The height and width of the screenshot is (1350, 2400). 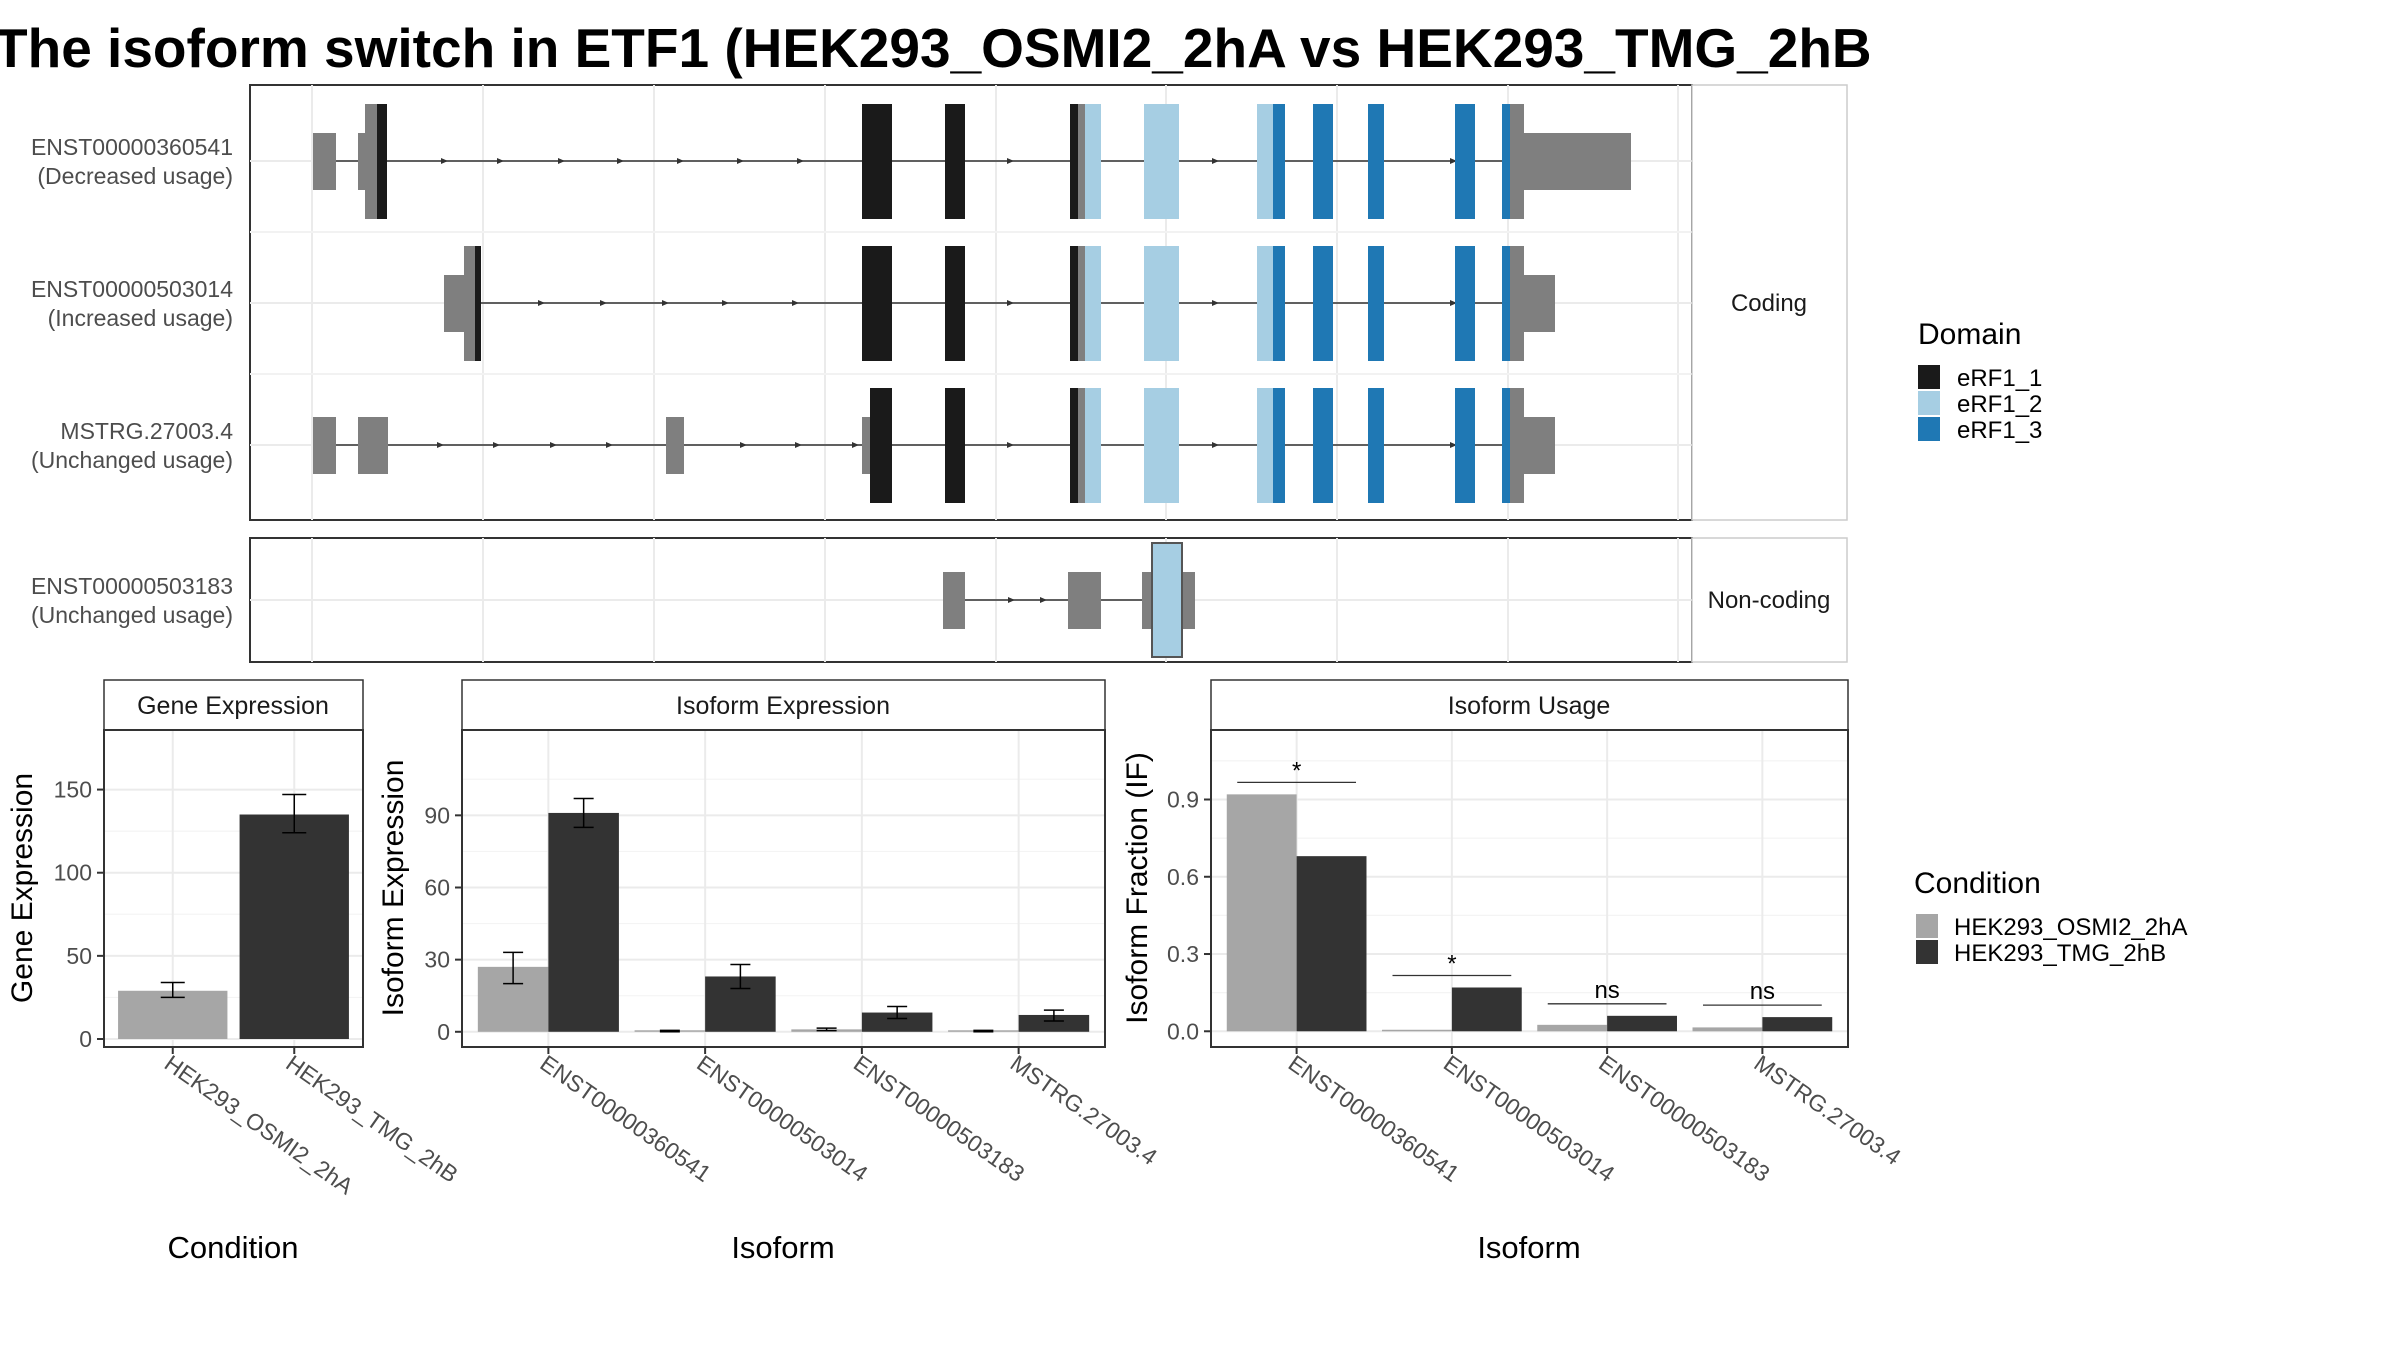 What do you see at coordinates (1374, 1118) in the screenshot?
I see `x-tick-label: ENST00000360541` at bounding box center [1374, 1118].